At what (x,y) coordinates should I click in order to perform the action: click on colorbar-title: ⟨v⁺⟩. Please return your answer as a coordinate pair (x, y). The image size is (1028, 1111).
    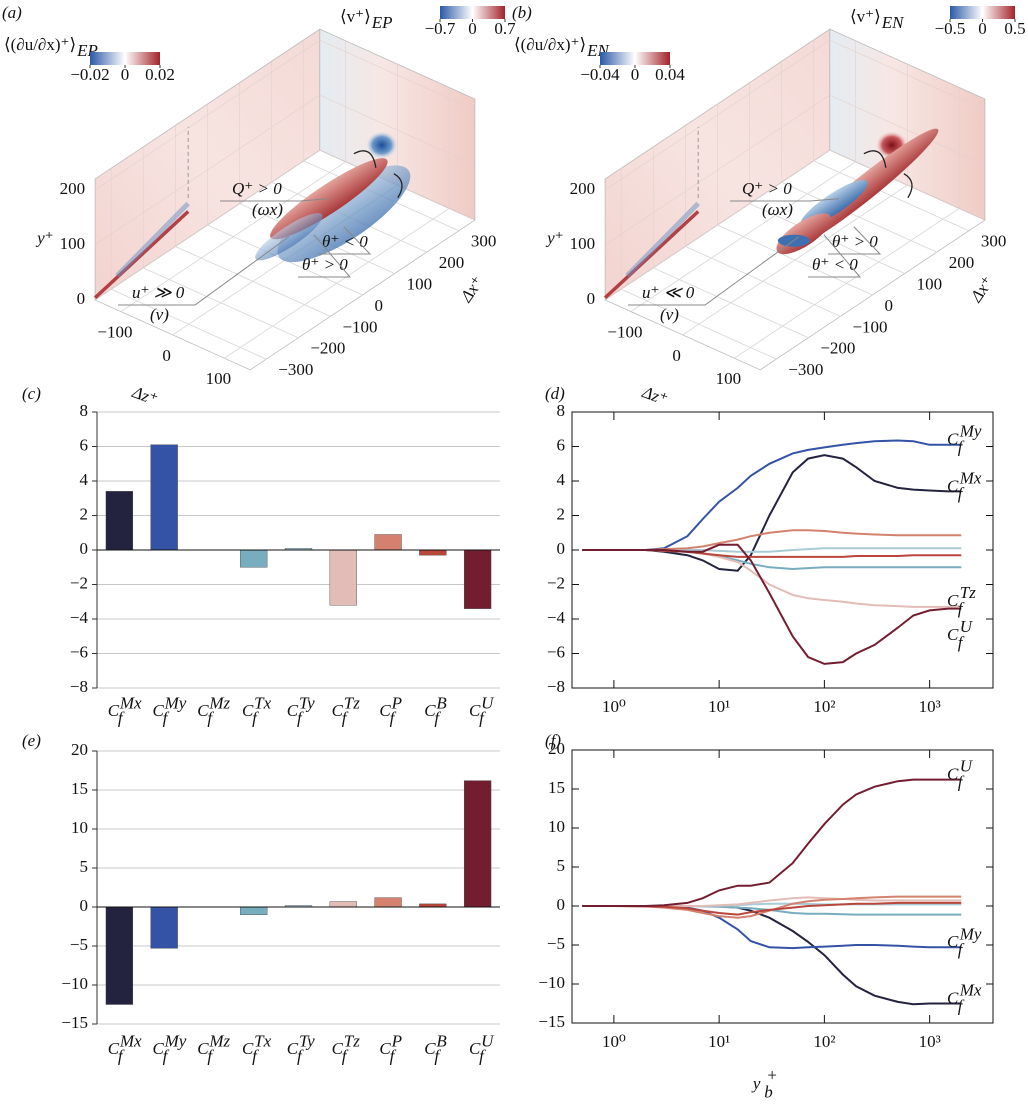
    Looking at the image, I should click on (355, 16).